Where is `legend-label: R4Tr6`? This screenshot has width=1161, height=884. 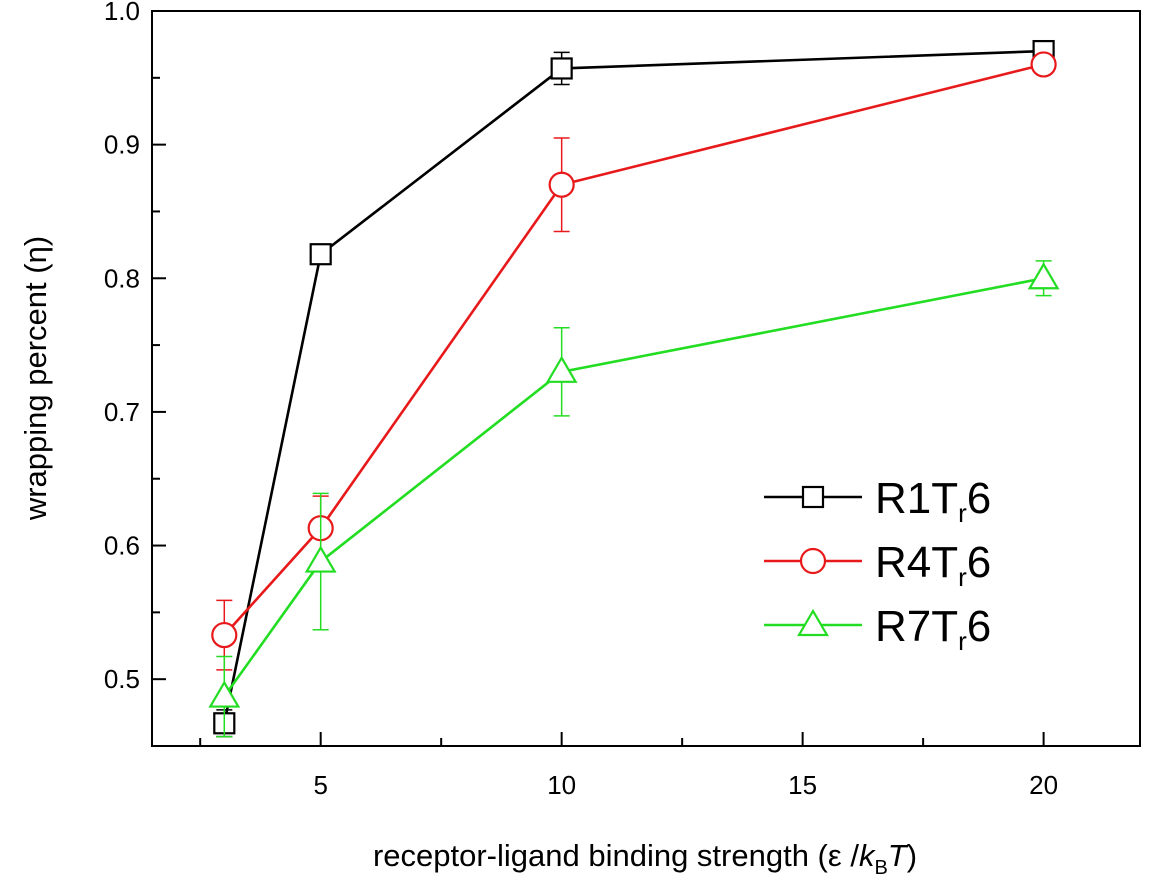 legend-label: R4Tr6 is located at coordinates (933, 565).